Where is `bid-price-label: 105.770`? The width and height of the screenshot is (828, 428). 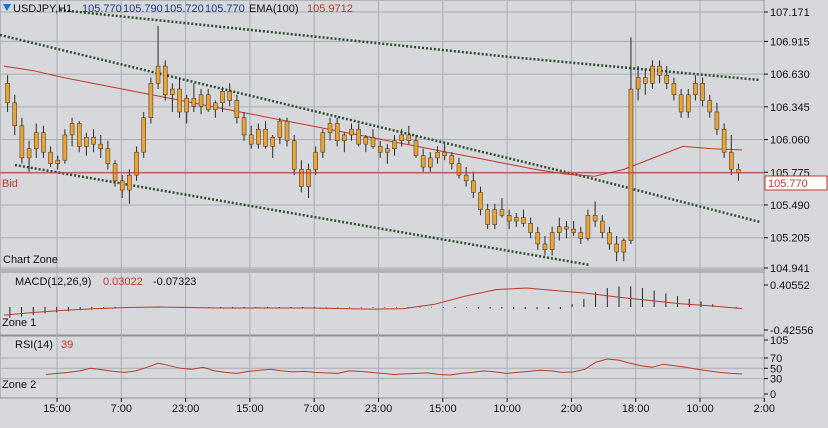 bid-price-label: 105.770 is located at coordinates (788, 184).